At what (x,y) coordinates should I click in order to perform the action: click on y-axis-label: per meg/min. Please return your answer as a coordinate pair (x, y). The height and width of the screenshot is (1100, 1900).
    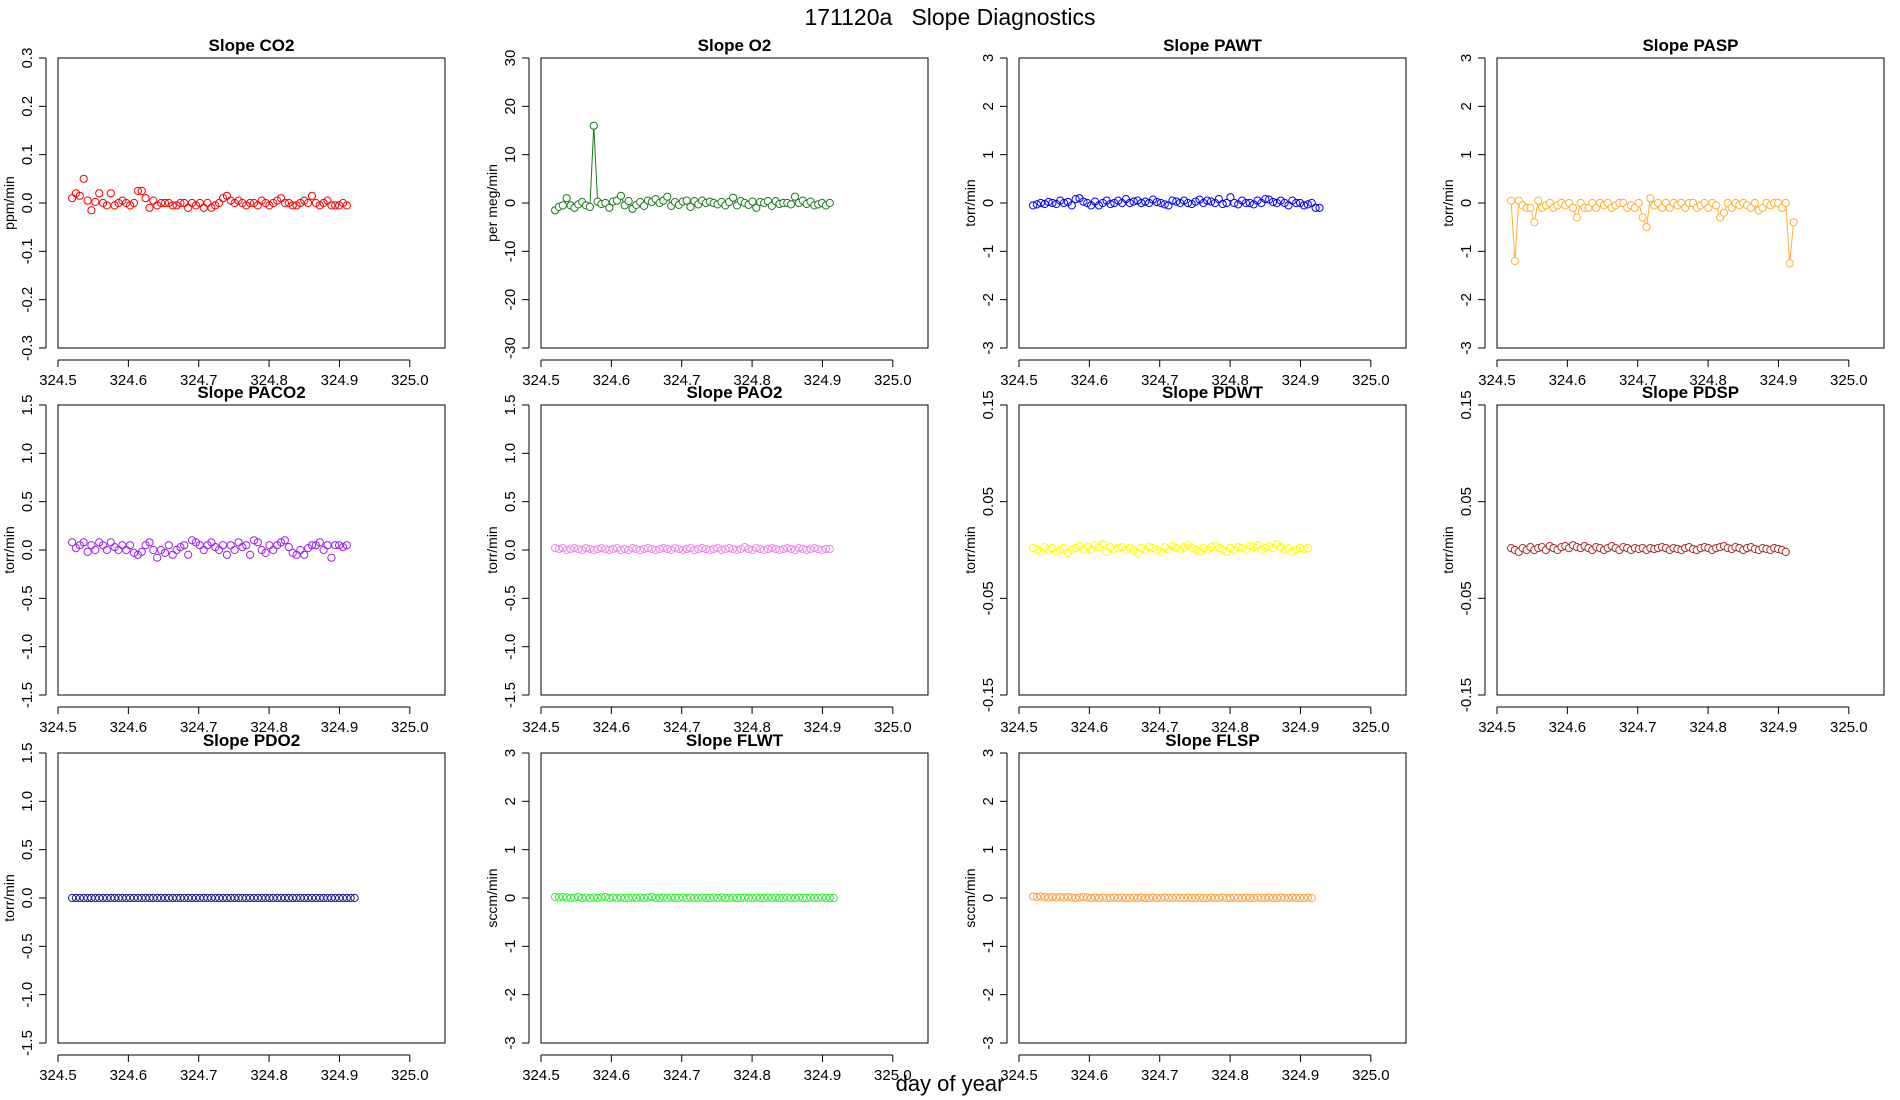
    Looking at the image, I should click on (492, 203).